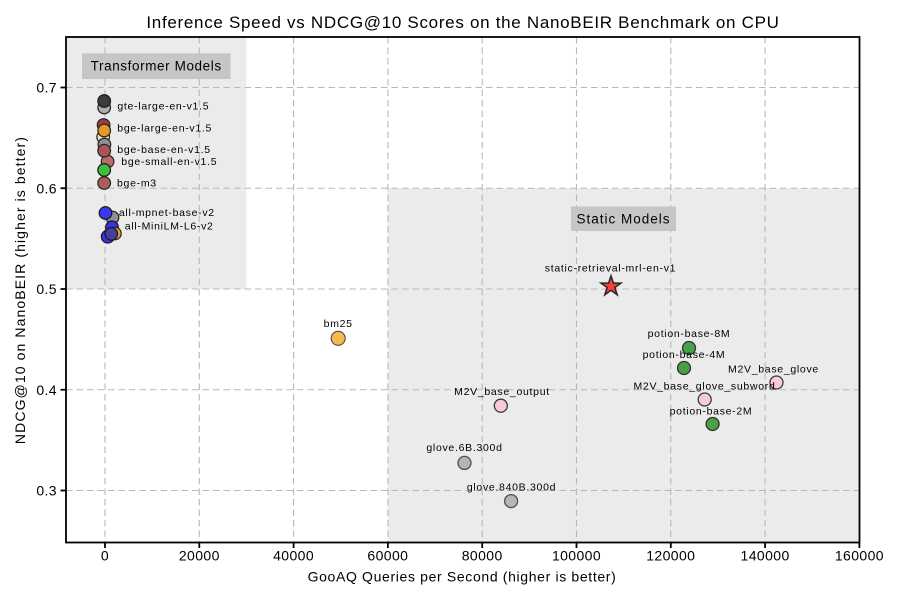  I want to click on svg-text: 120000, so click(670, 556).